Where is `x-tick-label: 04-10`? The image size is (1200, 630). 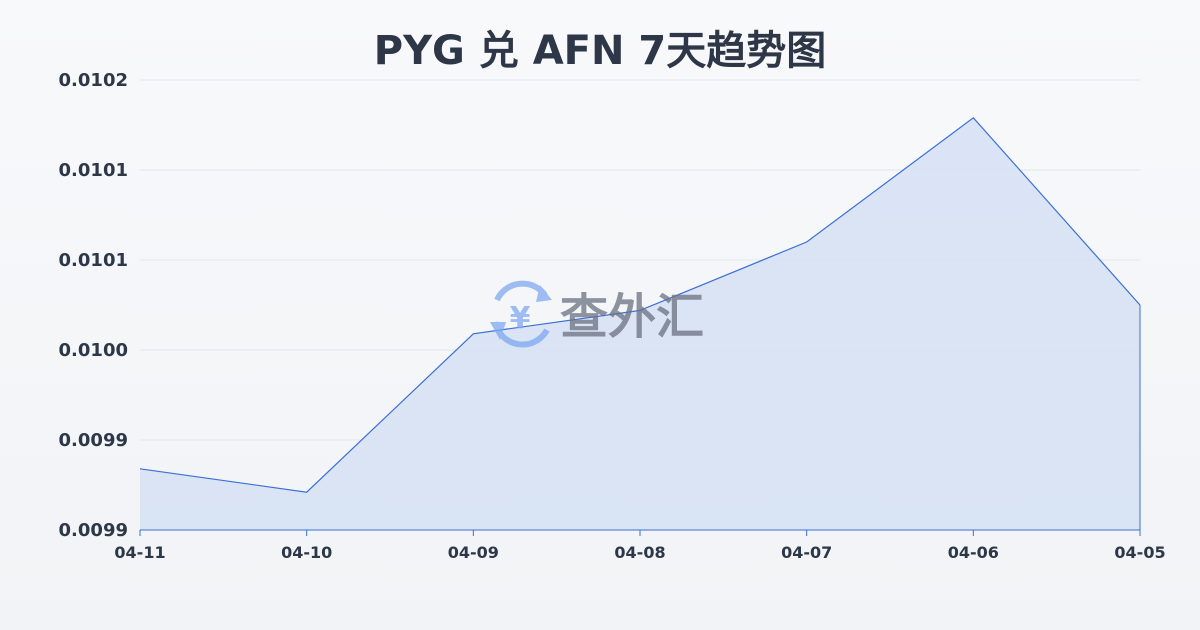
x-tick-label: 04-10 is located at coordinates (306, 552).